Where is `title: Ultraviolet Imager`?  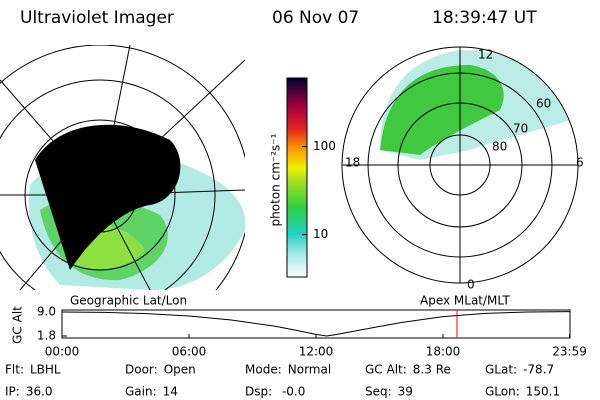 title: Ultraviolet Imager is located at coordinates (97, 18).